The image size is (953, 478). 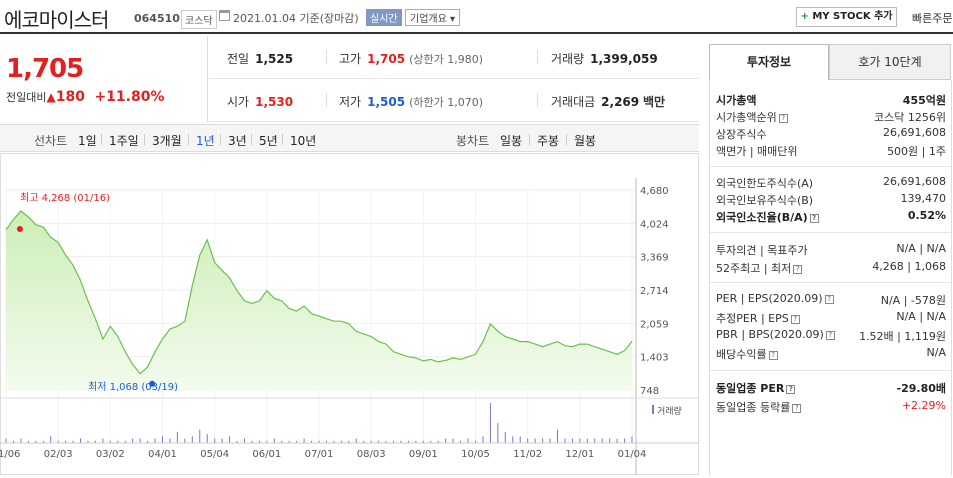 I want to click on x-tick-label: 12/01, so click(x=579, y=454).